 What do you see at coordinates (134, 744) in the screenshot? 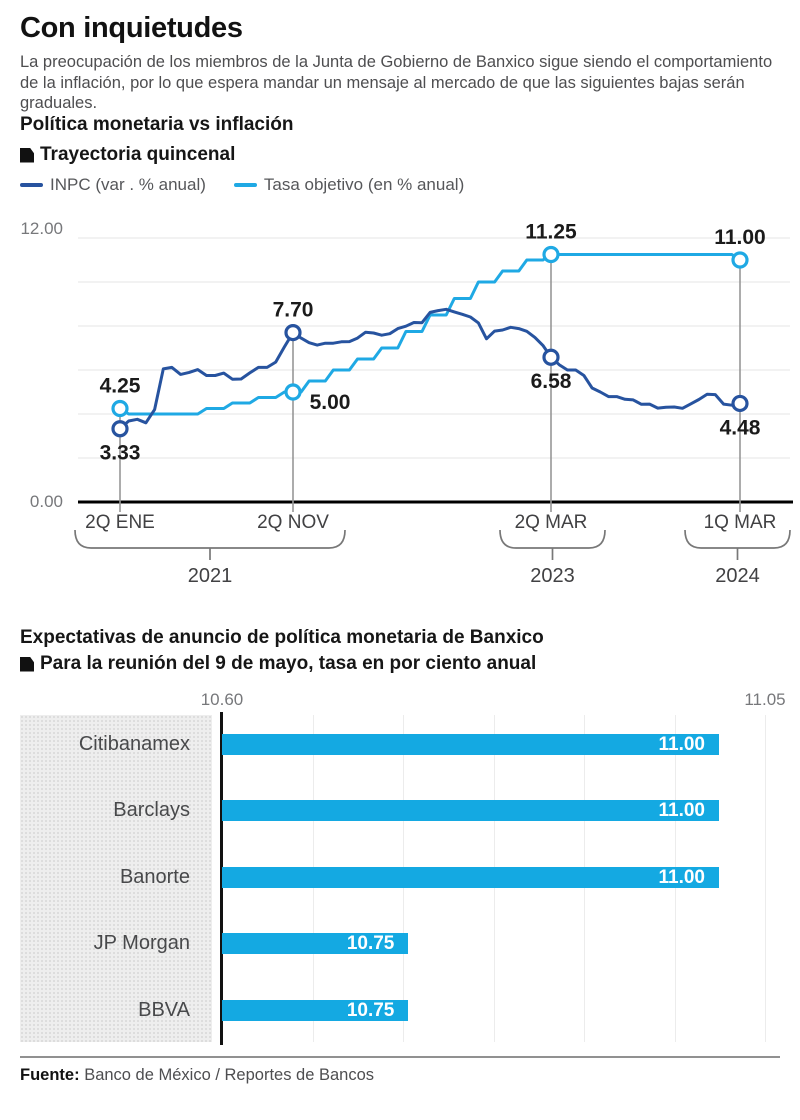
I see `bar-category-label: Citibanamex` at bounding box center [134, 744].